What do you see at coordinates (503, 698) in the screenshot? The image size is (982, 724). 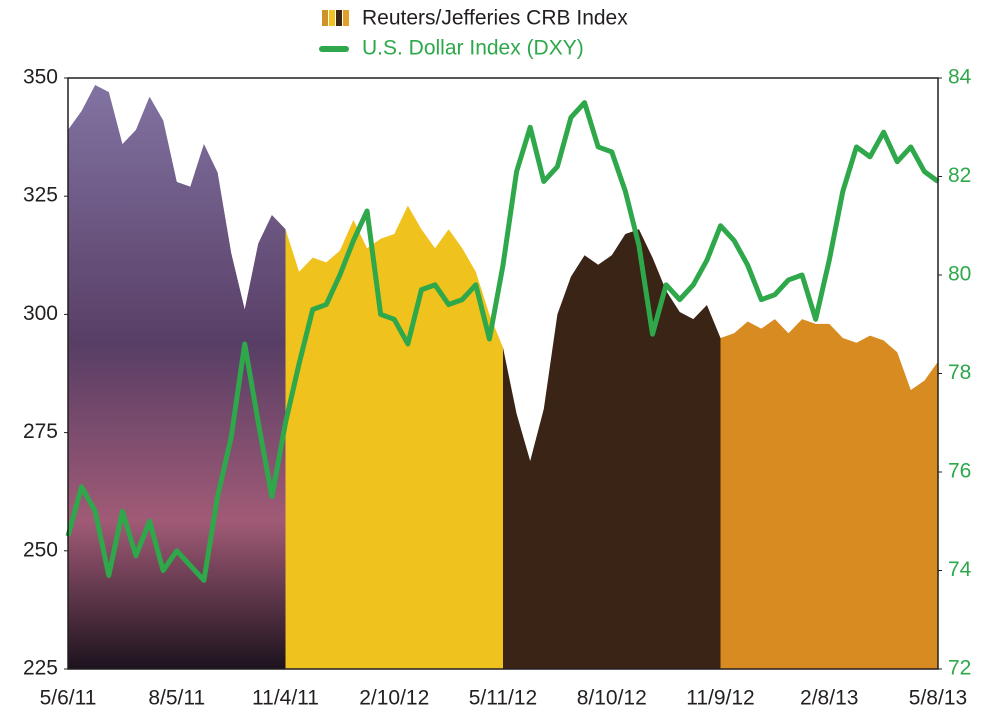 I see `x-tick-label: 5/11/12` at bounding box center [503, 698].